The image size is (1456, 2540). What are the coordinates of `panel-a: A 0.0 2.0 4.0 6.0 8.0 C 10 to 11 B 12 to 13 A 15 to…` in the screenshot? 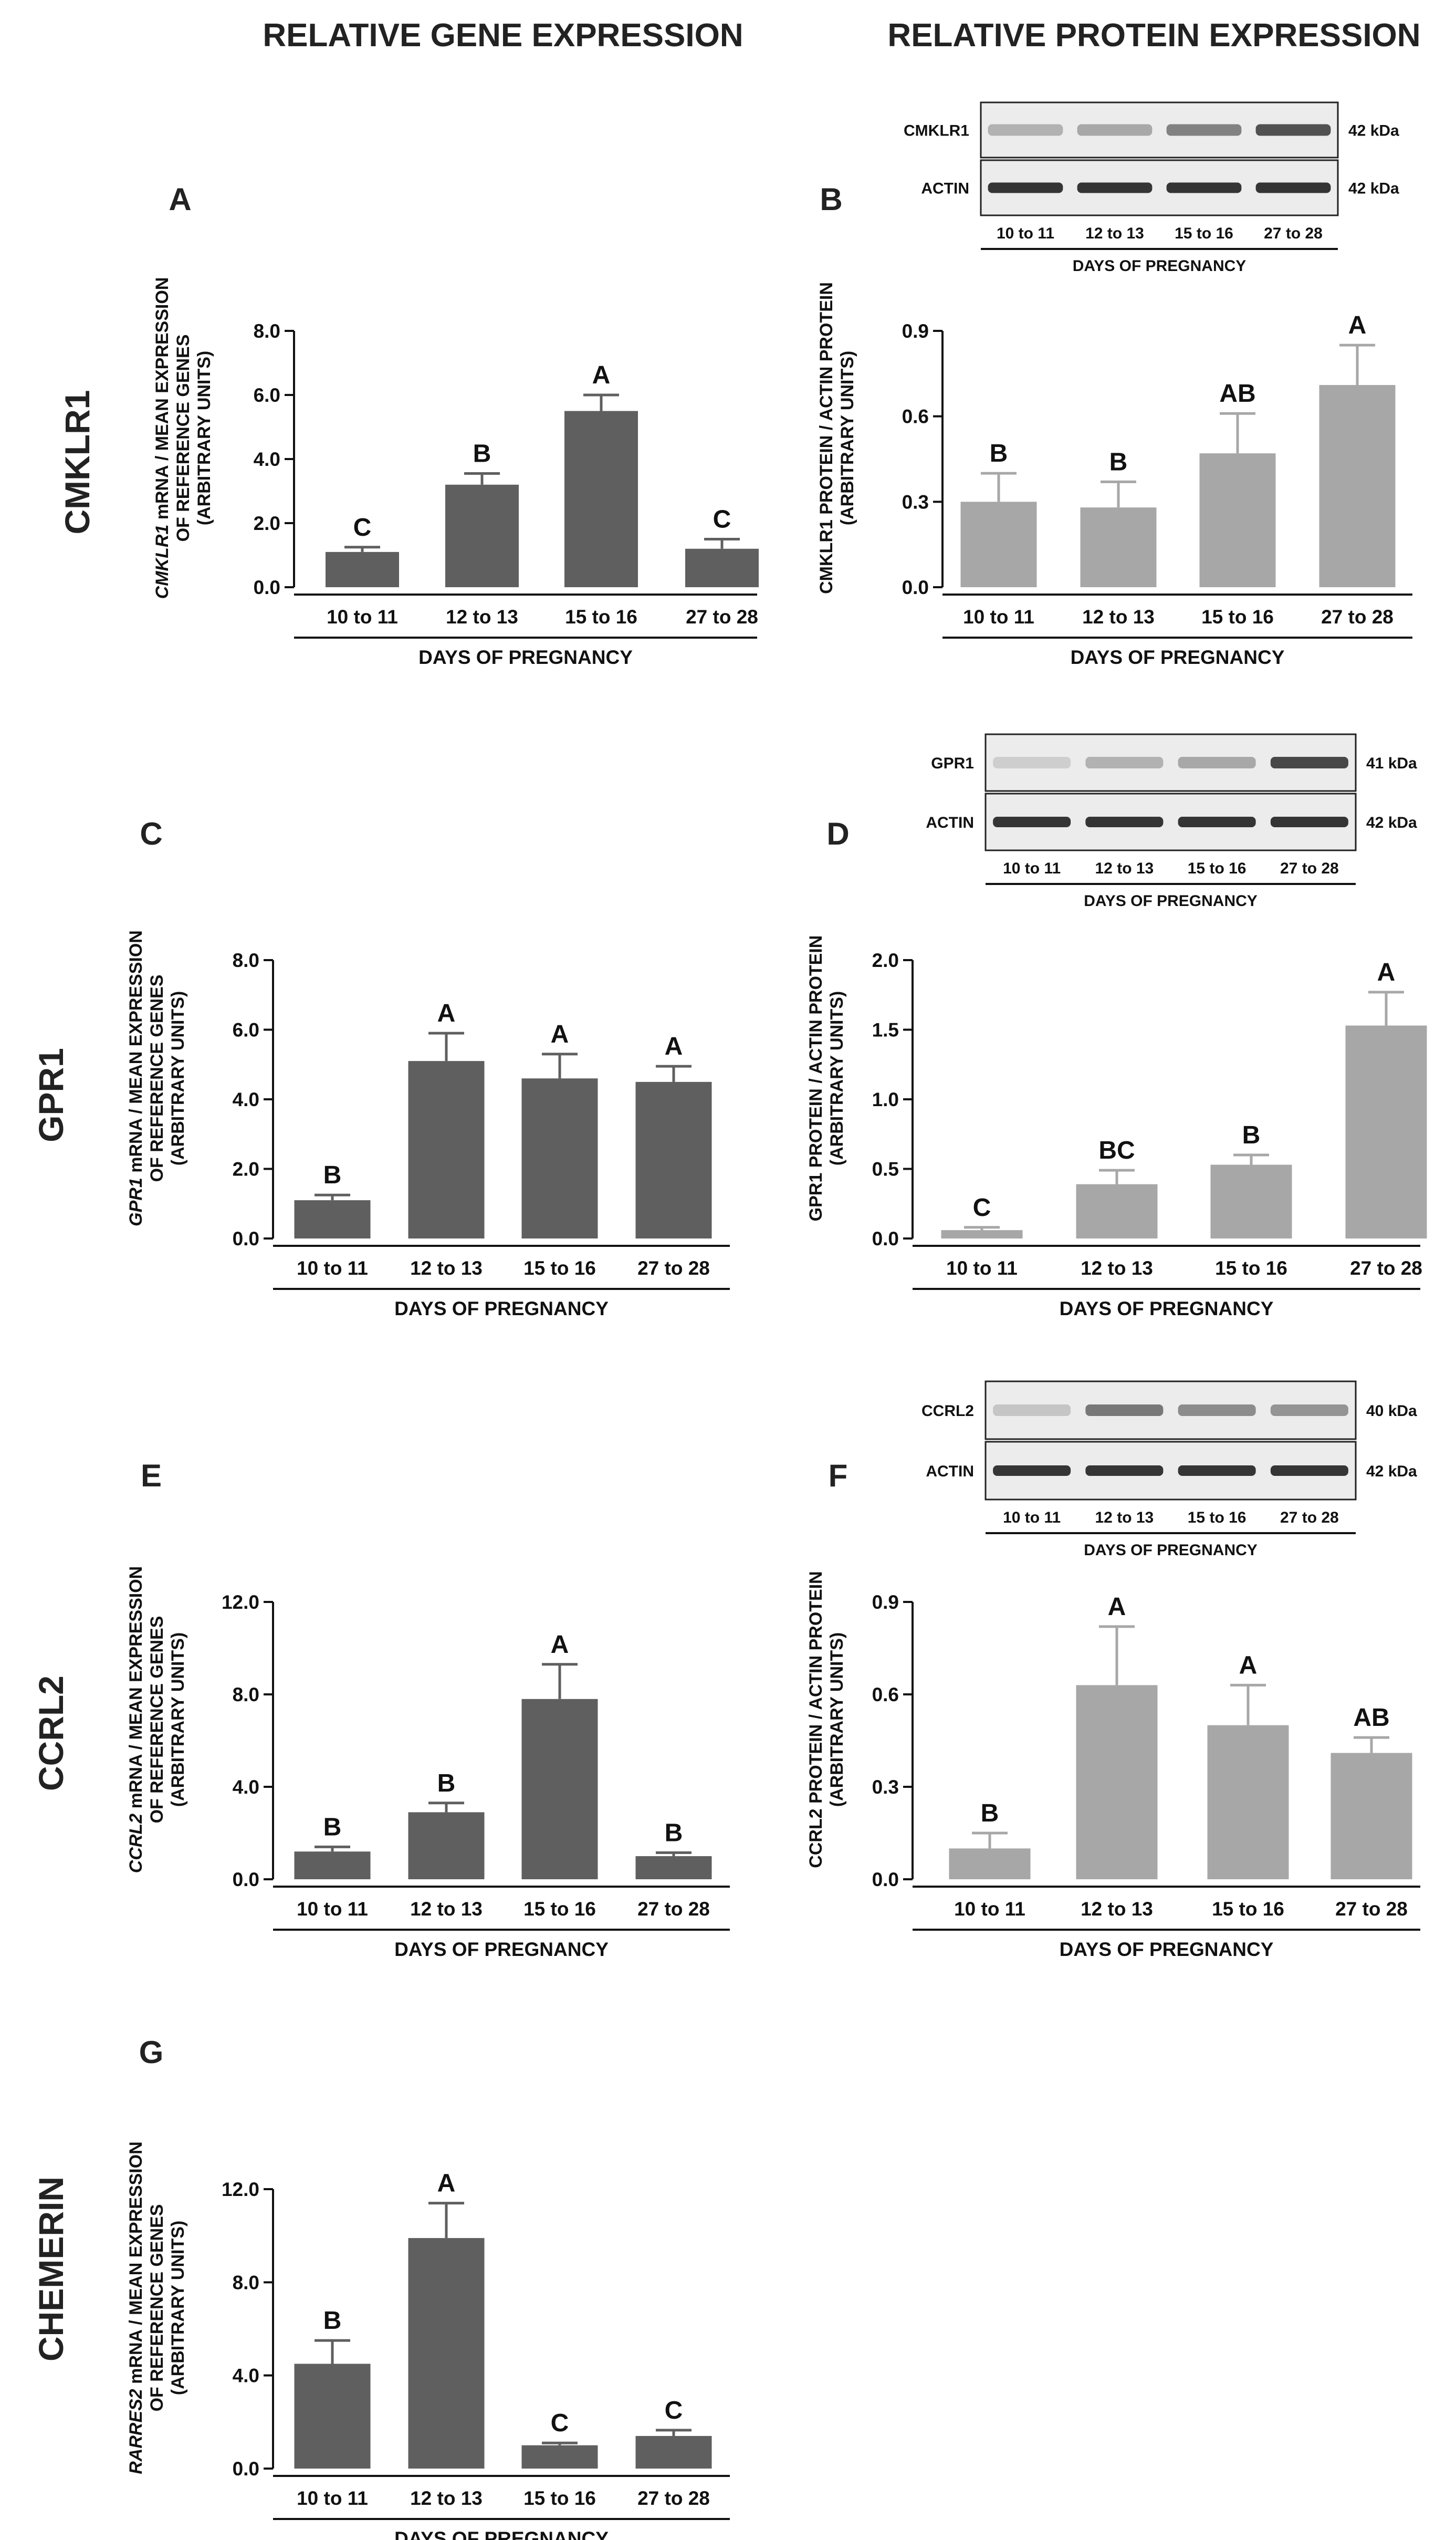 It's located at (455, 425).